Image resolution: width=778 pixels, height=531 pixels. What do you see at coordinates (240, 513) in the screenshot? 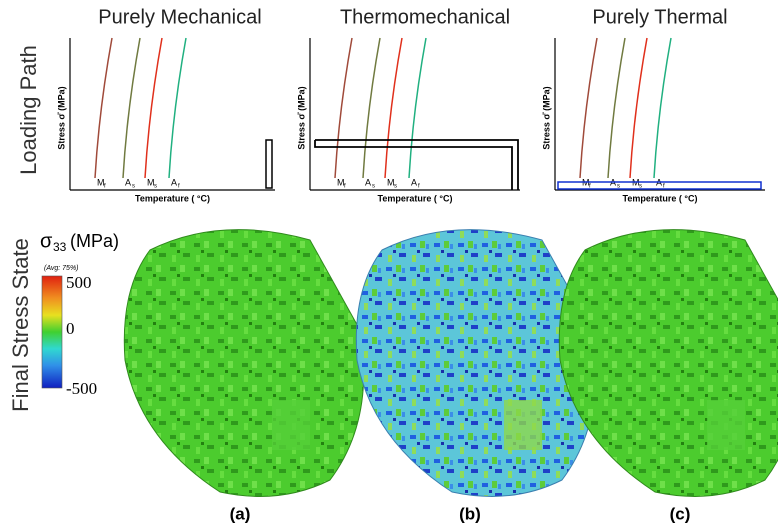
I see `panel-caption: (a)` at bounding box center [240, 513].